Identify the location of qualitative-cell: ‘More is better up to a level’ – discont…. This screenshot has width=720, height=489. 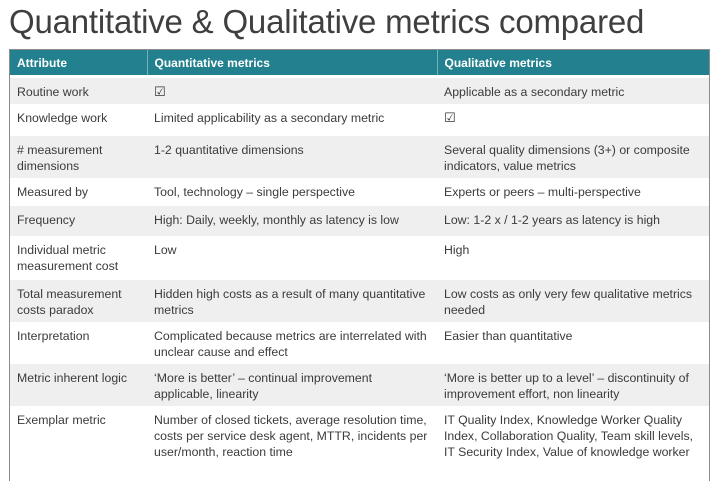
(573, 385).